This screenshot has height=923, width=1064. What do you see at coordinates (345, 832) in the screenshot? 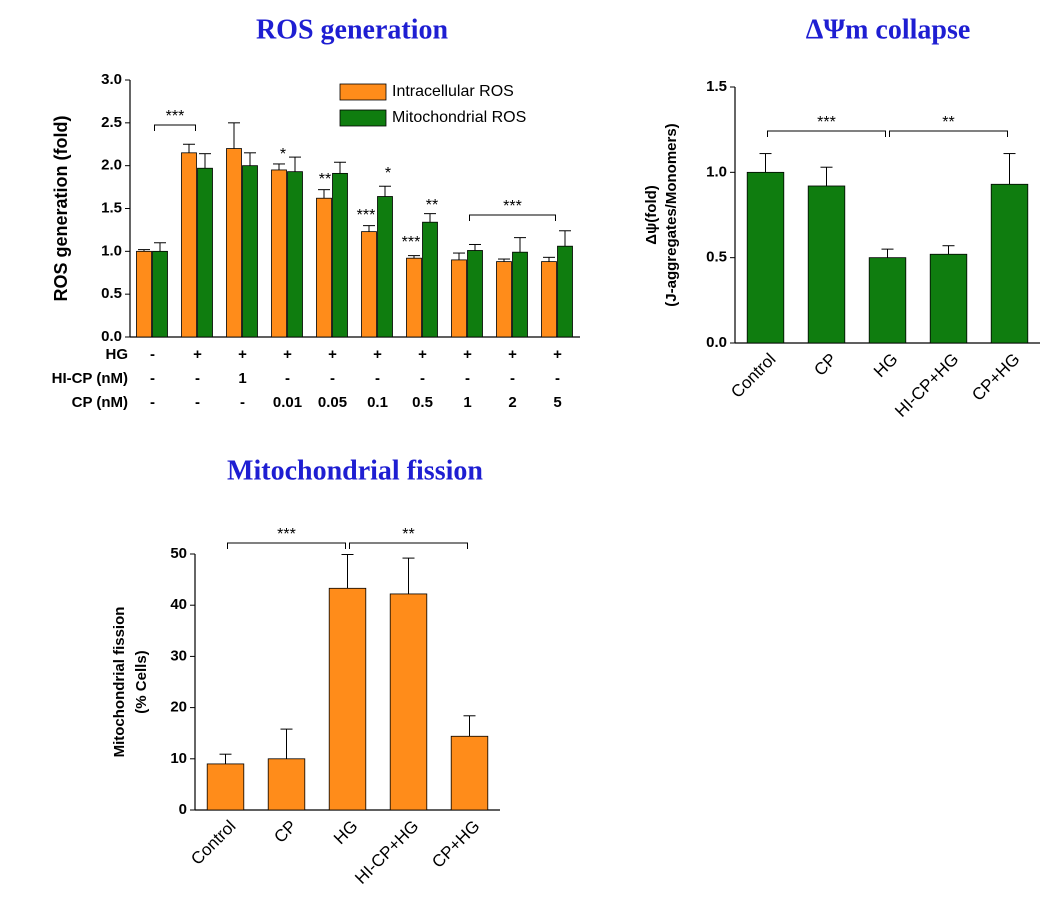
I see `x-tick-label: HG` at bounding box center [345, 832].